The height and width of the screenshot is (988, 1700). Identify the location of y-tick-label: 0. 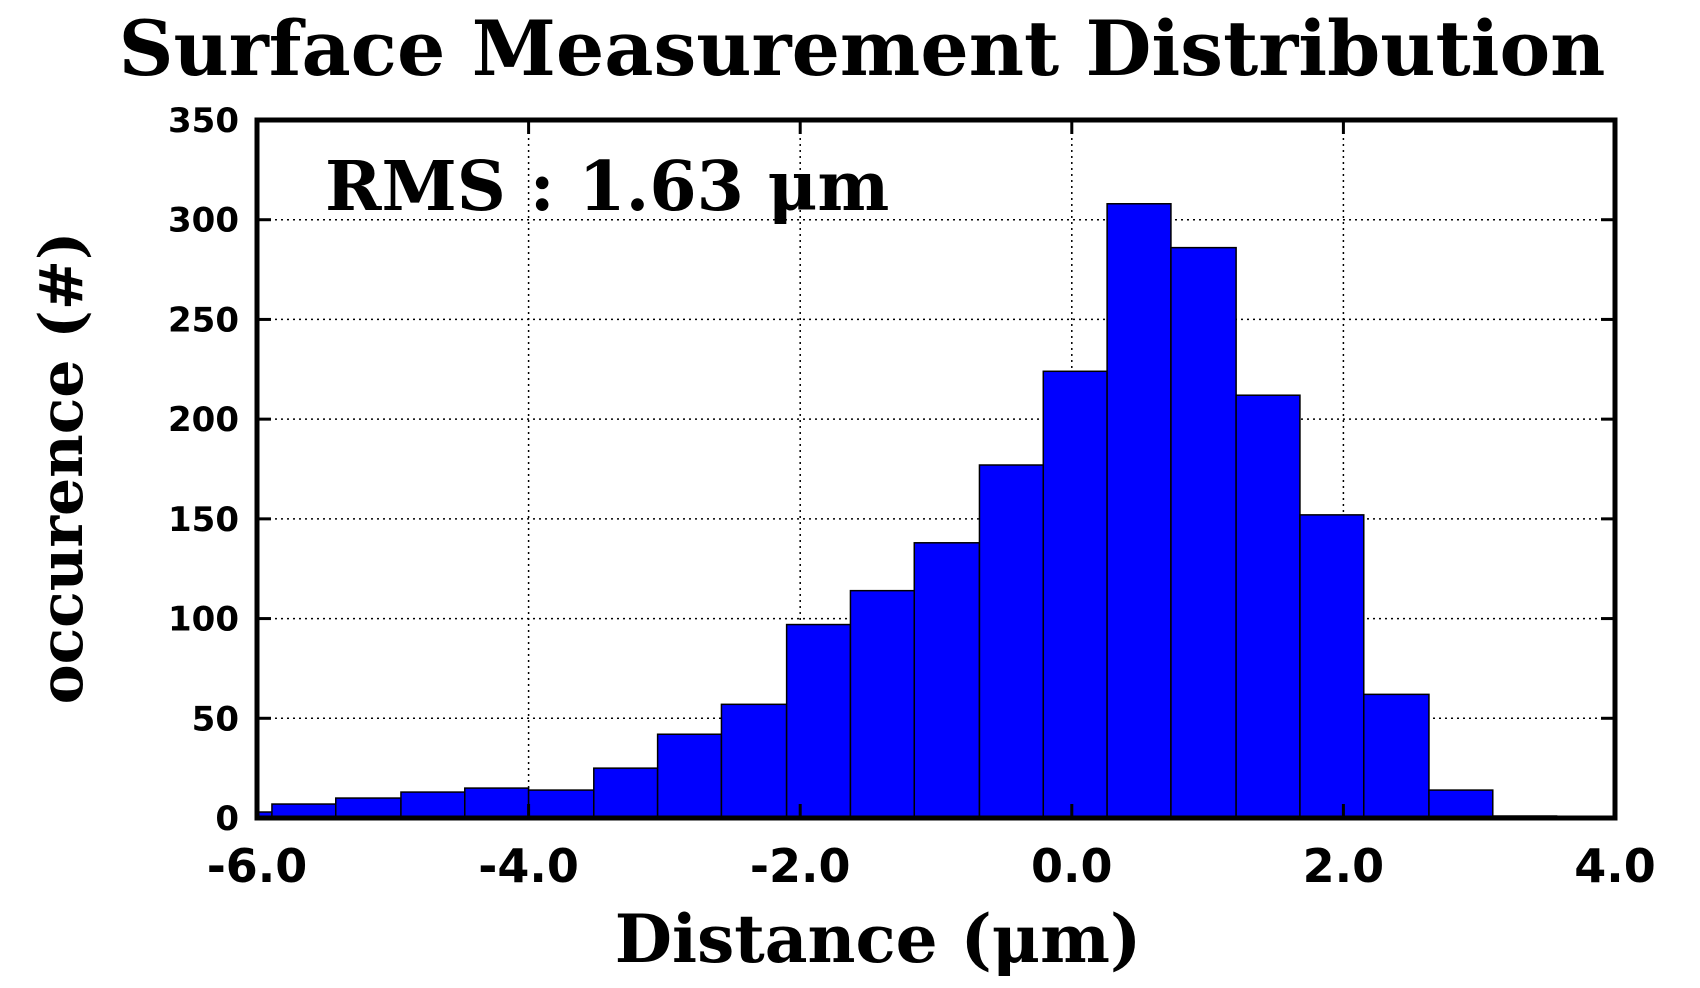
(227, 819).